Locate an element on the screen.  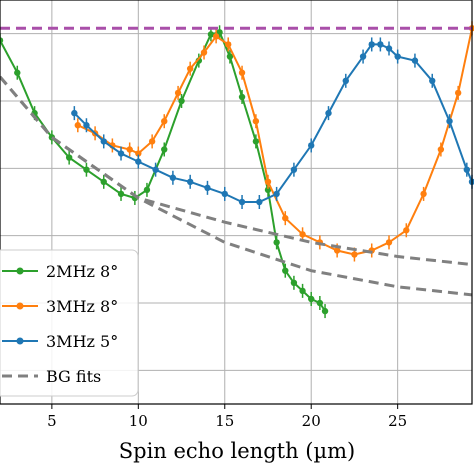
legend-box is located at coordinates (69, 323).